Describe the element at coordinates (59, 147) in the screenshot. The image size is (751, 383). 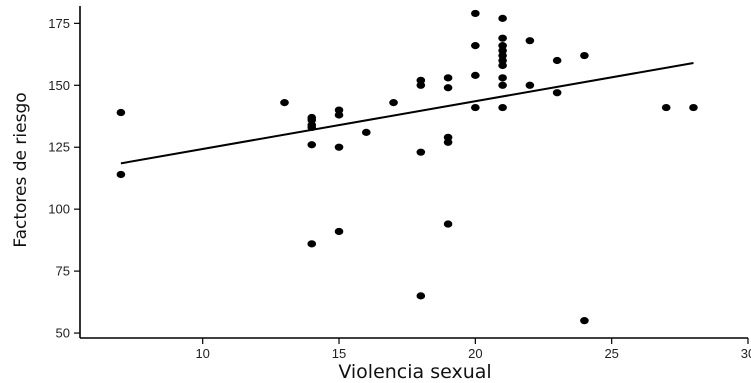
I see `y-tick-label-125: 125` at that location.